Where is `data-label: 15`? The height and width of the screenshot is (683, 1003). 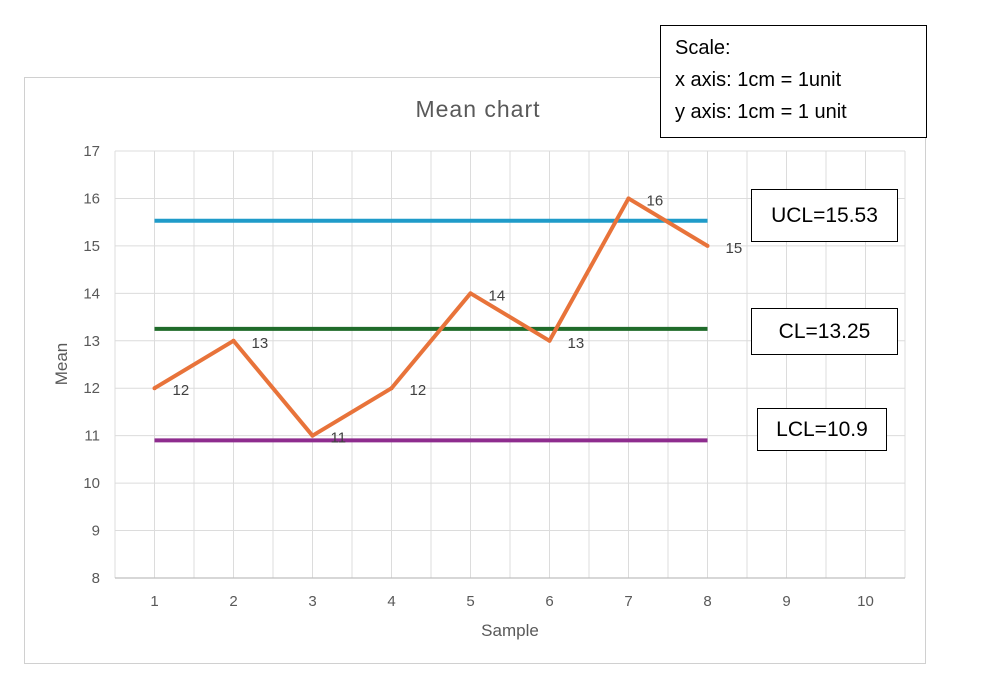 data-label: 15 is located at coordinates (734, 248).